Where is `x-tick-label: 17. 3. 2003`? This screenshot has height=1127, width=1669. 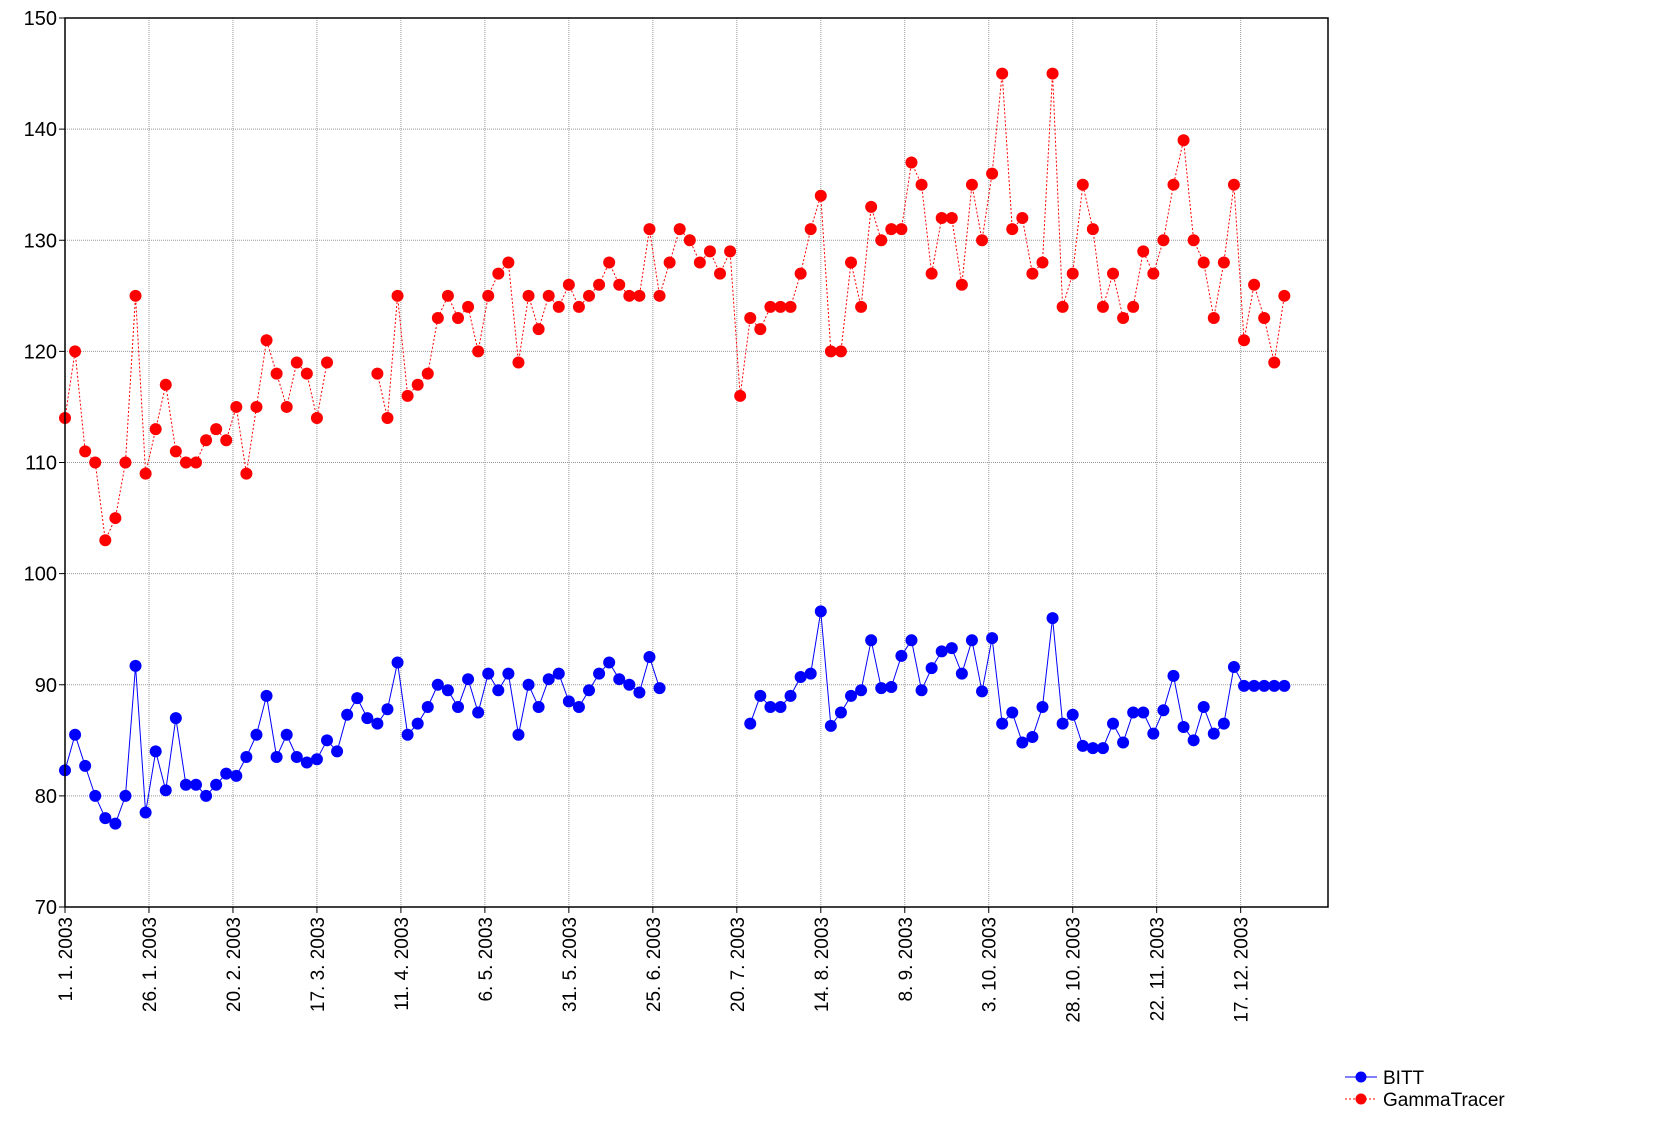
x-tick-label: 17. 3. 2003 is located at coordinates (318, 964).